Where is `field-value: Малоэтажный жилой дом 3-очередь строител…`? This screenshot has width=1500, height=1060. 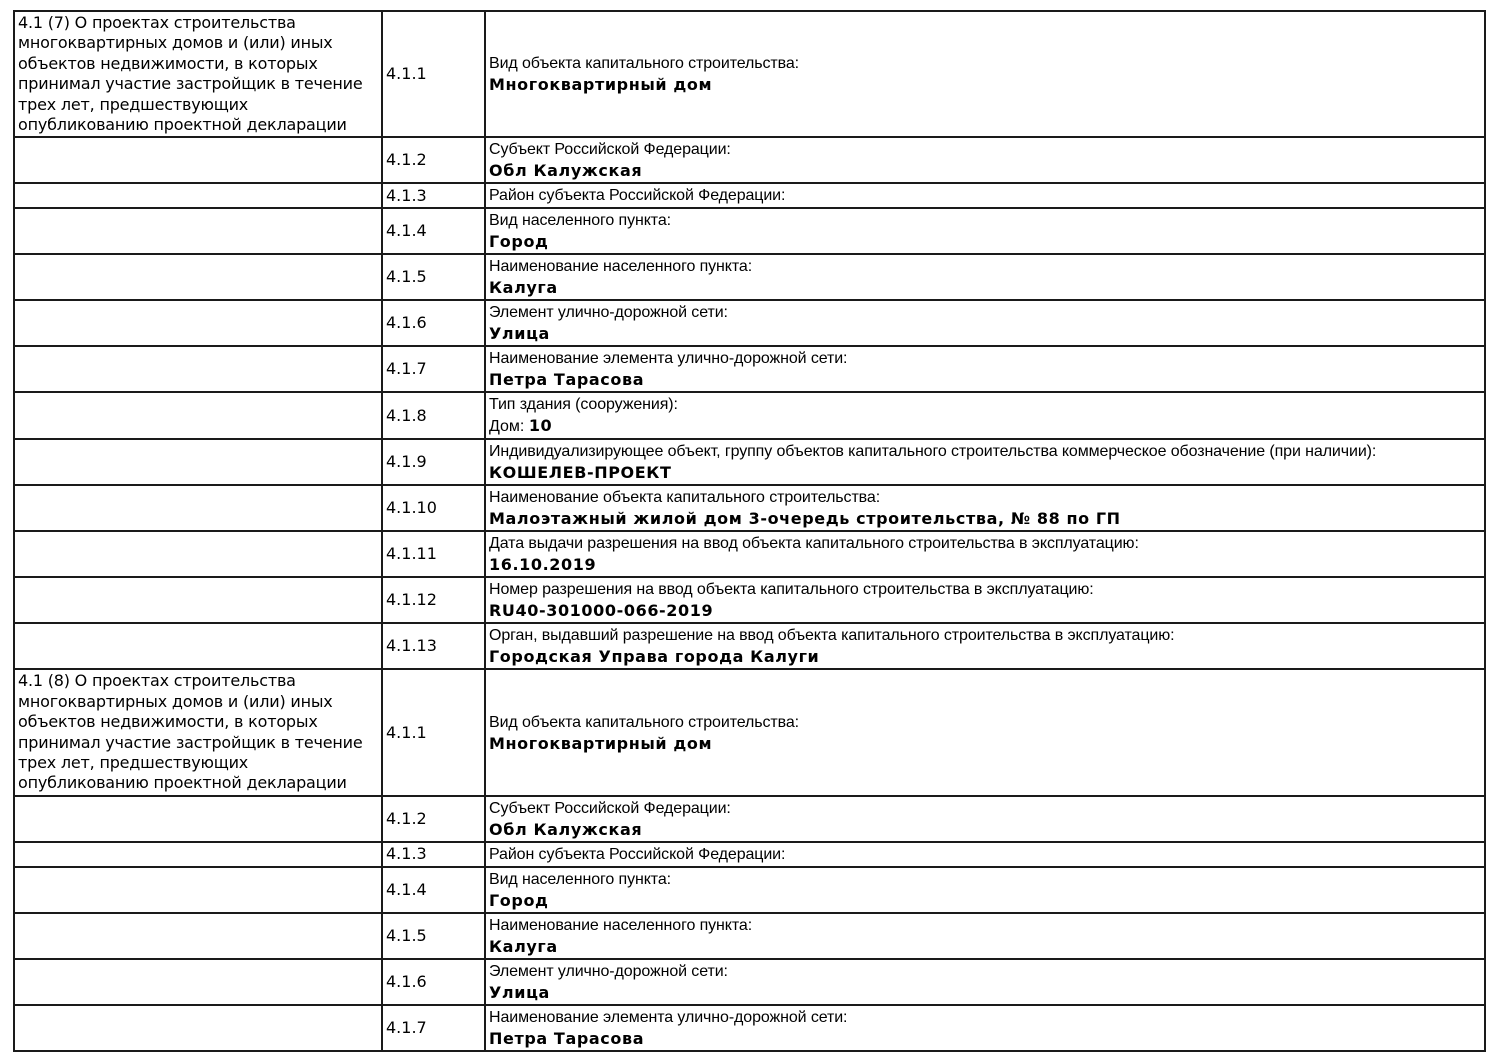 field-value: Малоэтажный жилой дом 3-очередь строител… is located at coordinates (984, 518).